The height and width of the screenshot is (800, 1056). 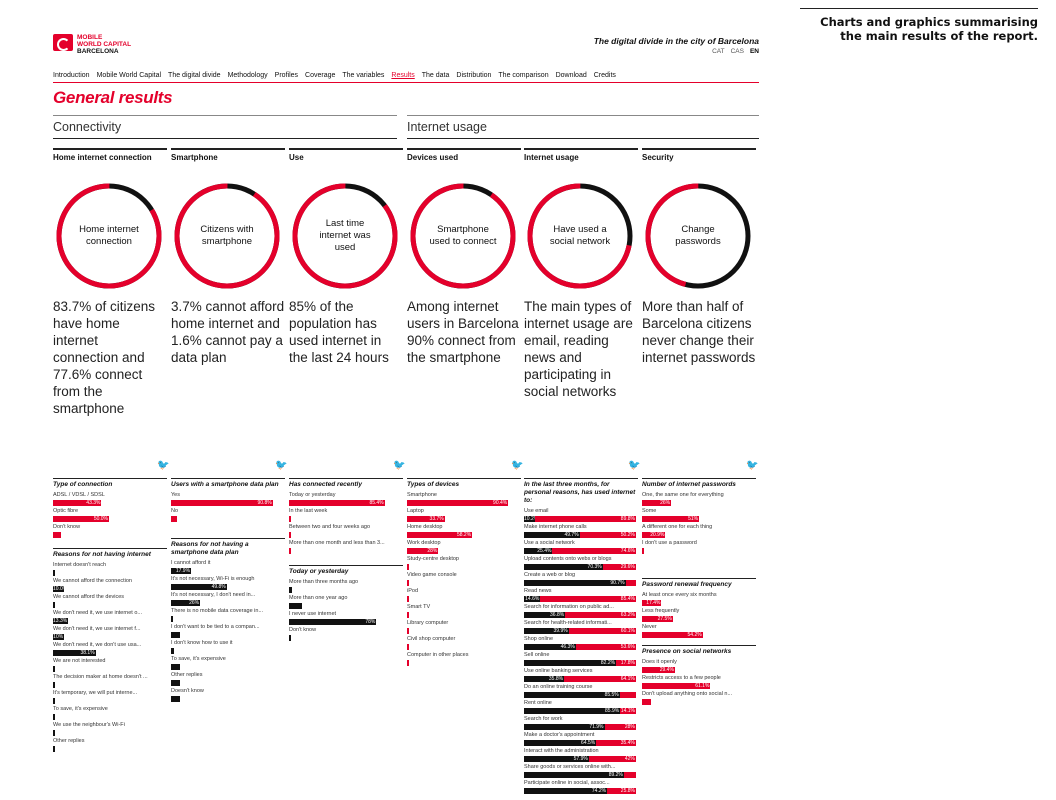 What do you see at coordinates (247, 75) in the screenshot?
I see `nav-item-methodology: Methodology` at bounding box center [247, 75].